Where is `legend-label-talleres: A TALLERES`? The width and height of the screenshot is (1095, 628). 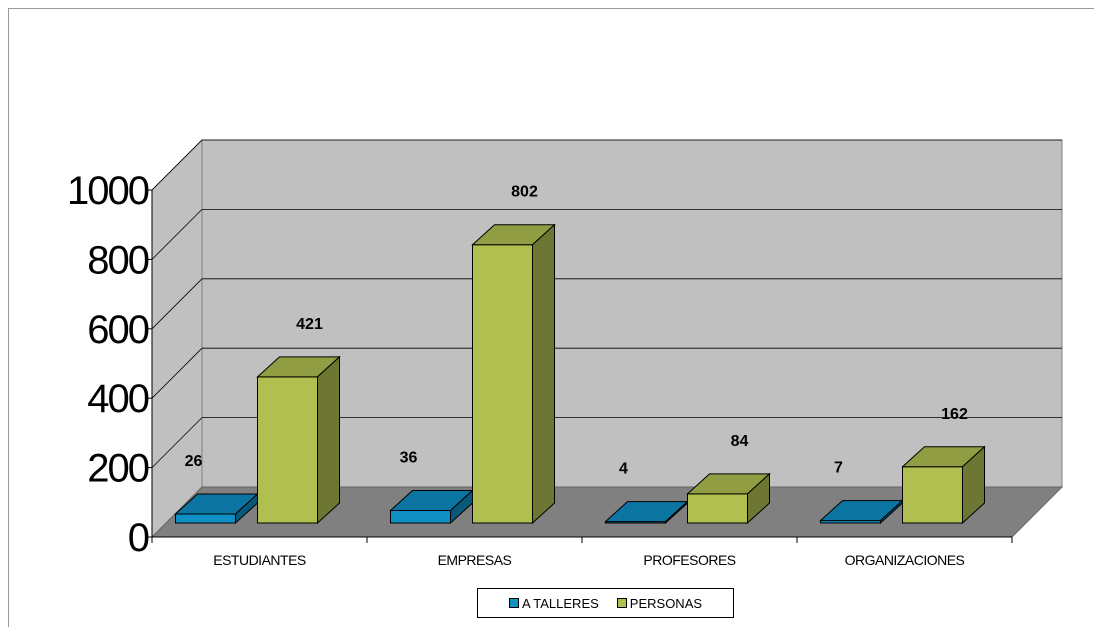
legend-label-talleres: A TALLERES is located at coordinates (560, 603).